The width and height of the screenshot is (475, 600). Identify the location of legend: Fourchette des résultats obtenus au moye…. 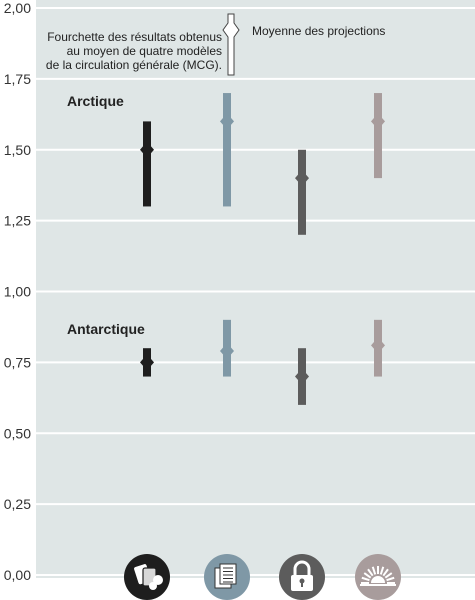
(215, 44).